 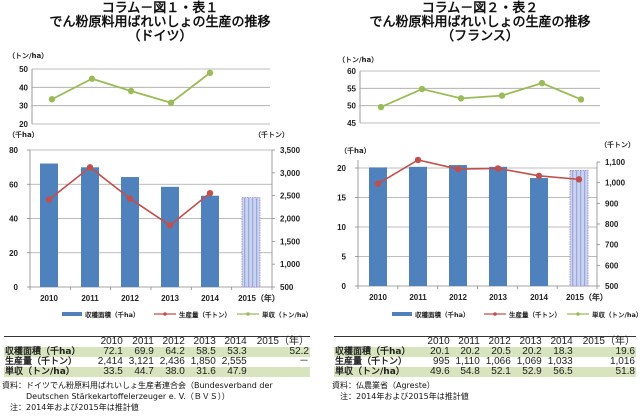 I want to click on production-axis-unit: （千トン）, so click(x=617, y=144).